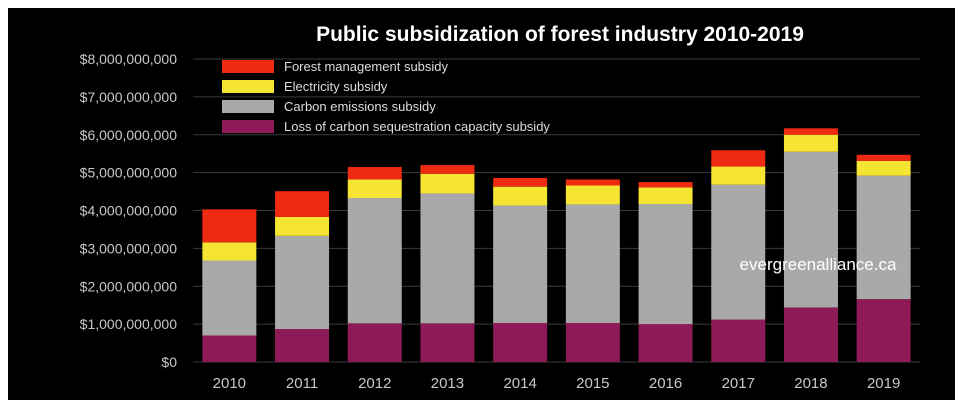  I want to click on x-tick-label: 2011, so click(302, 383).